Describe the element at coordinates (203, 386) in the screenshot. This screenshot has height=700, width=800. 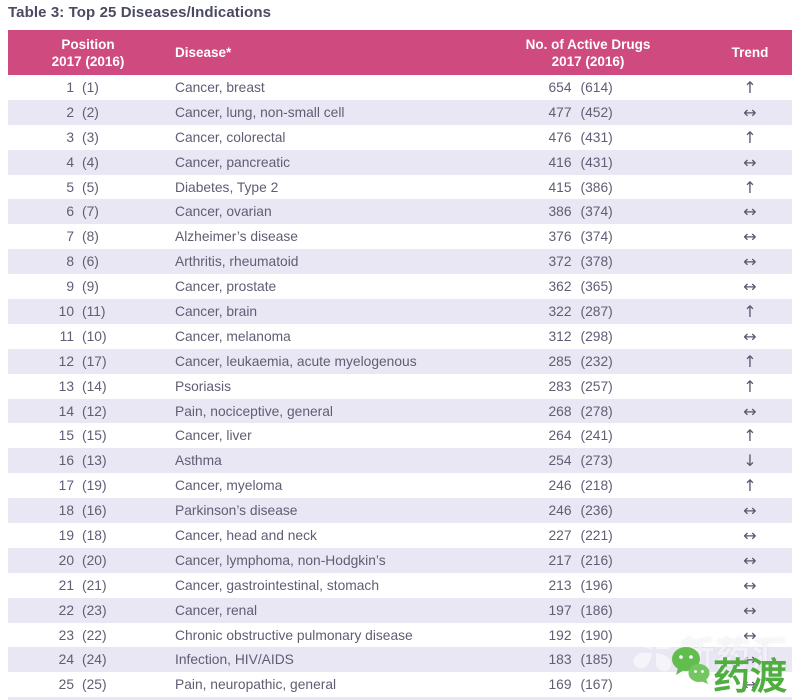
I see `disease-name: Psoriasis` at that location.